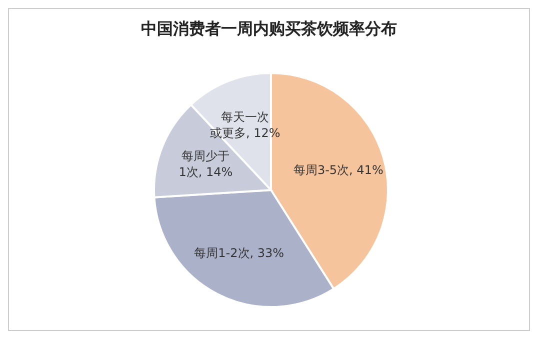  I want to click on slice-label: 每周3-5次, 41%, so click(338, 170).